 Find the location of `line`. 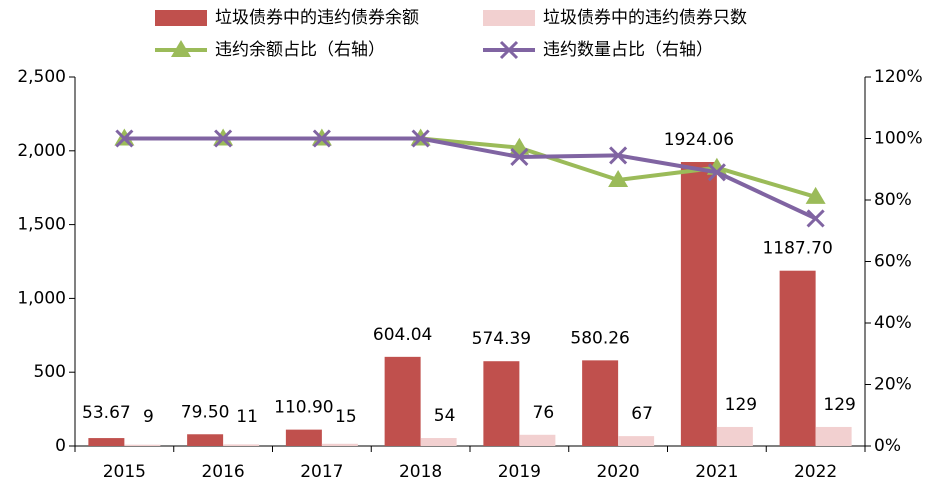

line is located at coordinates (470, 178).